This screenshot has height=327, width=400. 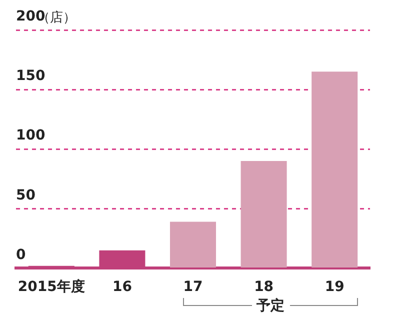 What do you see at coordinates (21, 254) in the screenshot?
I see `y-tick-label: 0` at bounding box center [21, 254].